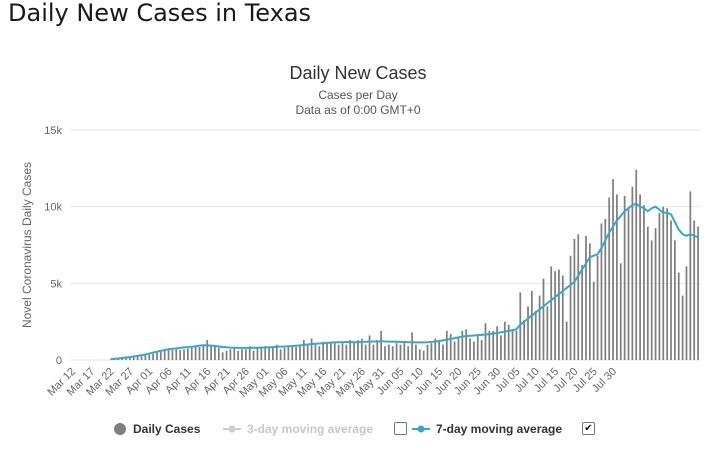  I want to click on 3day-average-checkbox, so click(400, 428).